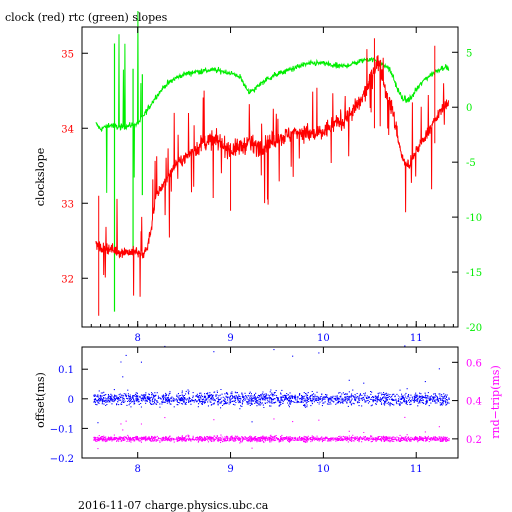 This screenshot has height=512, width=512. I want to click on y-tick-label: 35, so click(67, 54).